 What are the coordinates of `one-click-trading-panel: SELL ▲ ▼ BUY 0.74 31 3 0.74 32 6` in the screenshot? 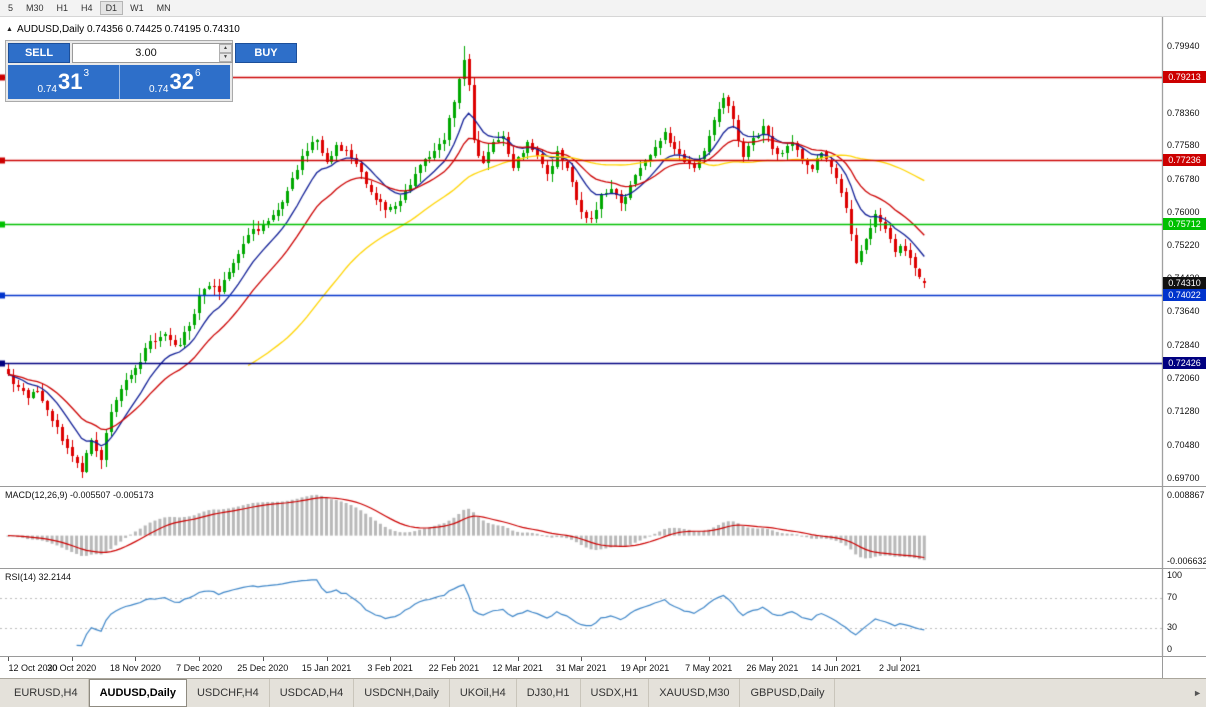 It's located at (151, 71).